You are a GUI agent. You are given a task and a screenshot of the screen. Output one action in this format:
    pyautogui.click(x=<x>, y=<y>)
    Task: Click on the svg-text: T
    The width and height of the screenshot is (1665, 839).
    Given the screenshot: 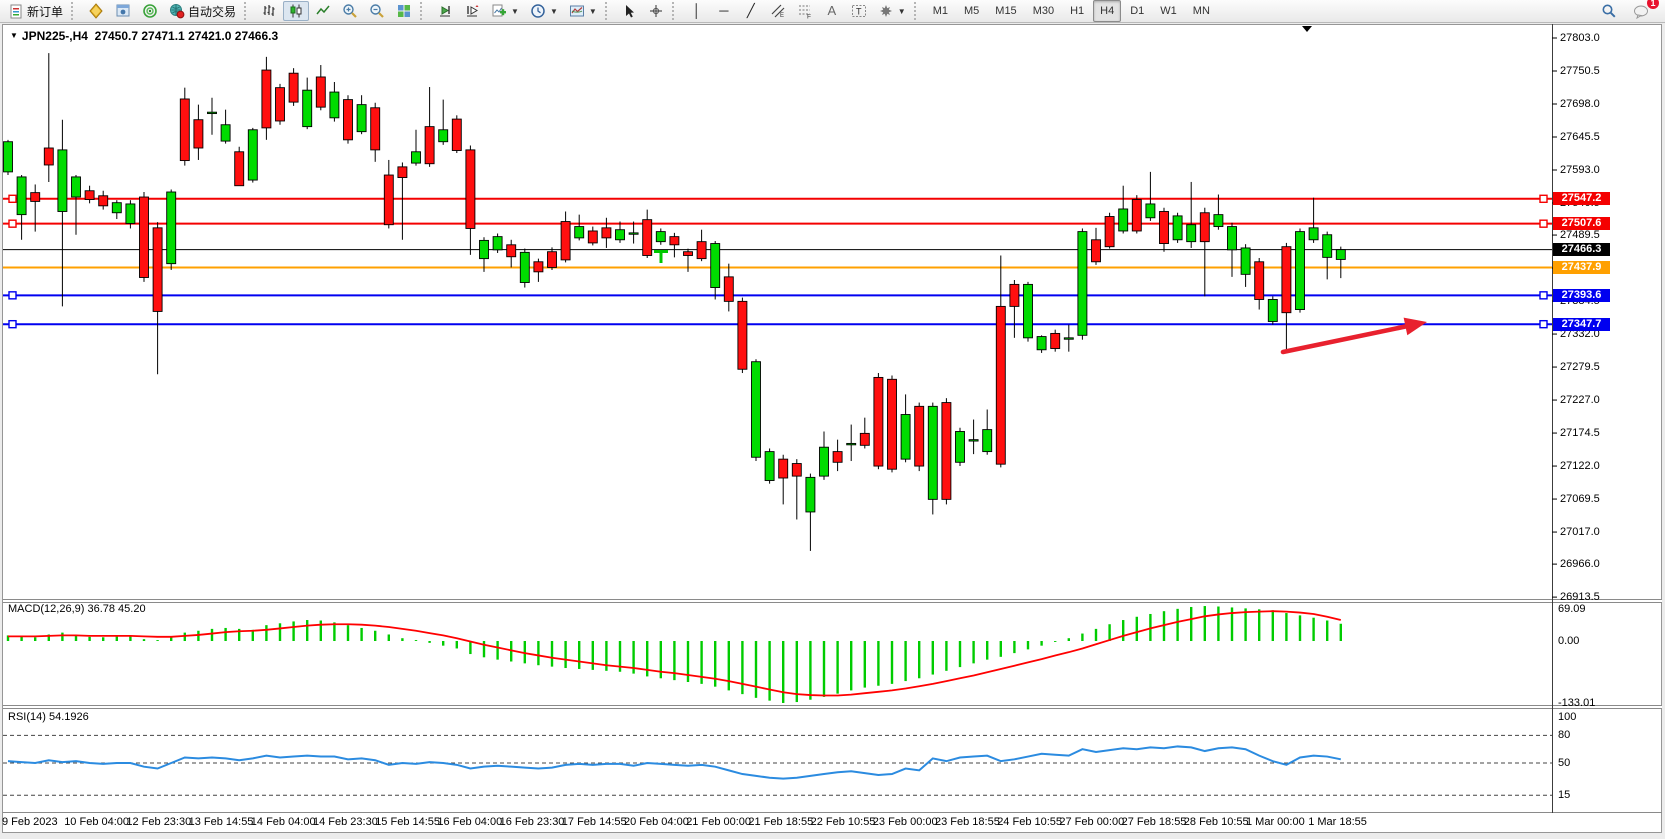 What is the action you would take?
    pyautogui.click(x=859, y=12)
    